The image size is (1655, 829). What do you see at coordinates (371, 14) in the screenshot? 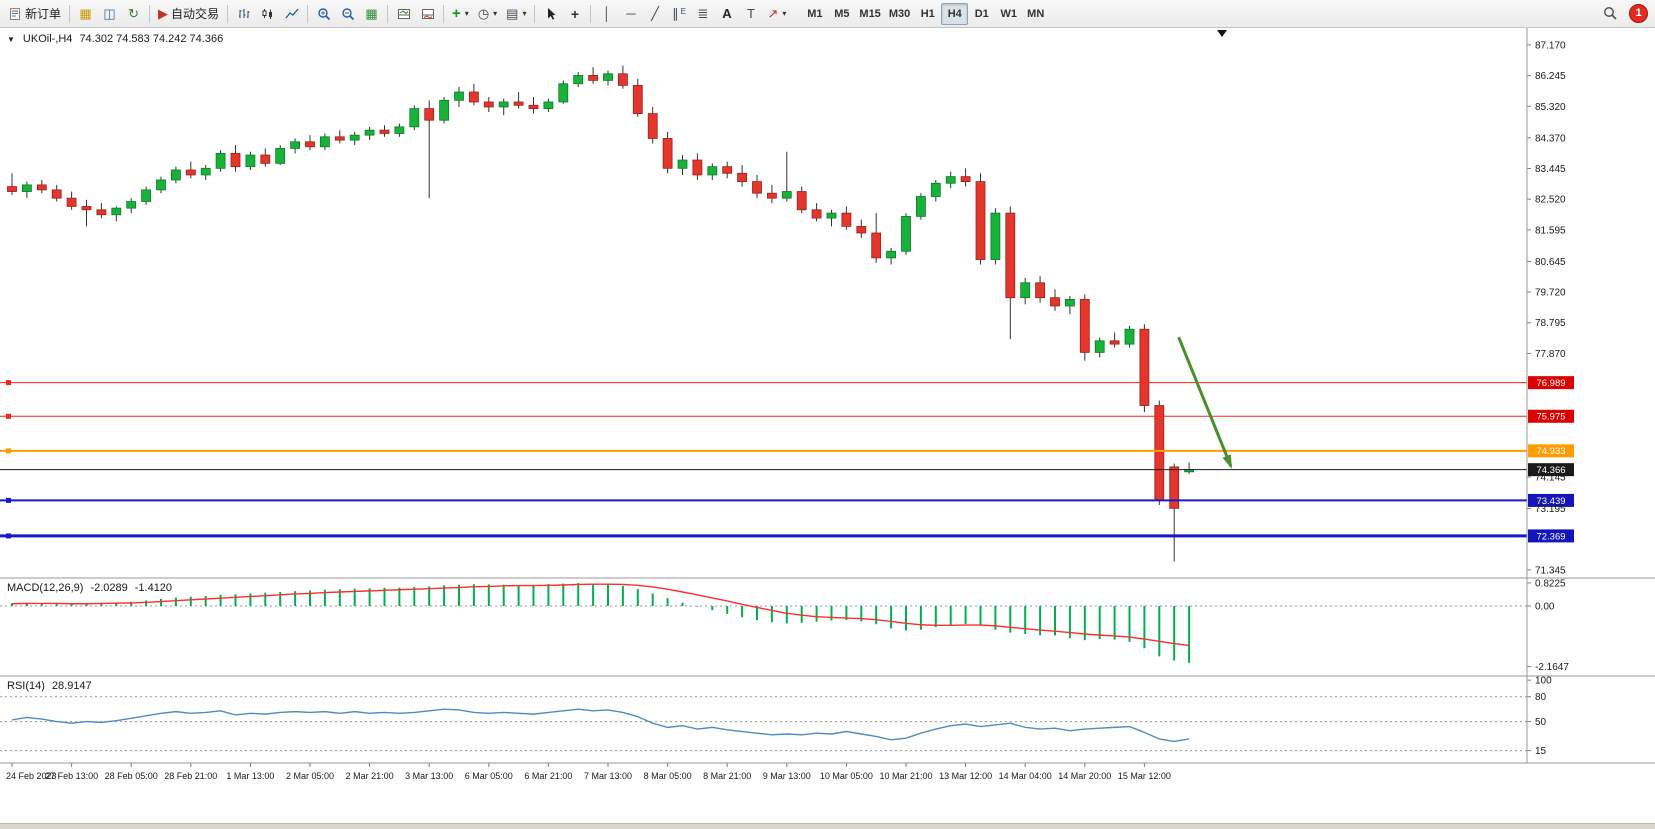
I see `tile-windows-button: ▦` at bounding box center [371, 14].